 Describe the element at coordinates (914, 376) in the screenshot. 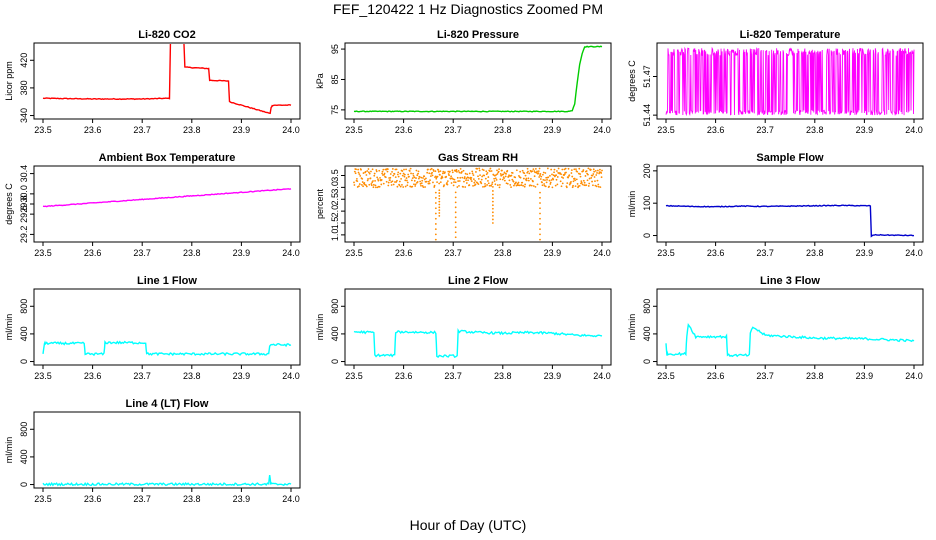

I see `x-tick-label: 24.0` at that location.